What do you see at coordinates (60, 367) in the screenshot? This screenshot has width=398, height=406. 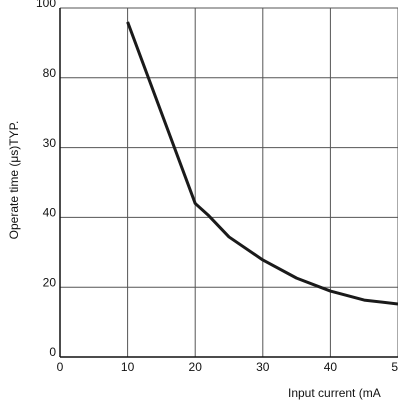 I see `x-tick-label: 0` at bounding box center [60, 367].